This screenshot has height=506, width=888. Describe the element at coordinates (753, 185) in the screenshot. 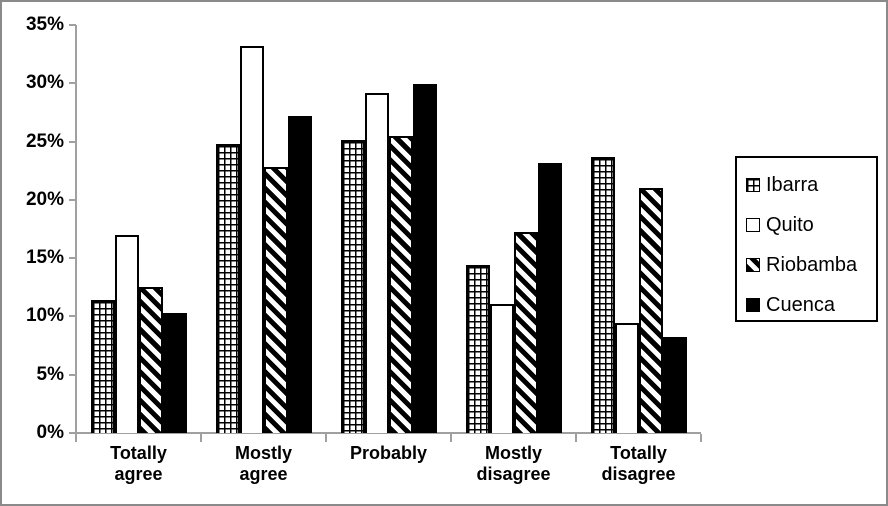

I see `legend-swatch-grid-icon` at that location.